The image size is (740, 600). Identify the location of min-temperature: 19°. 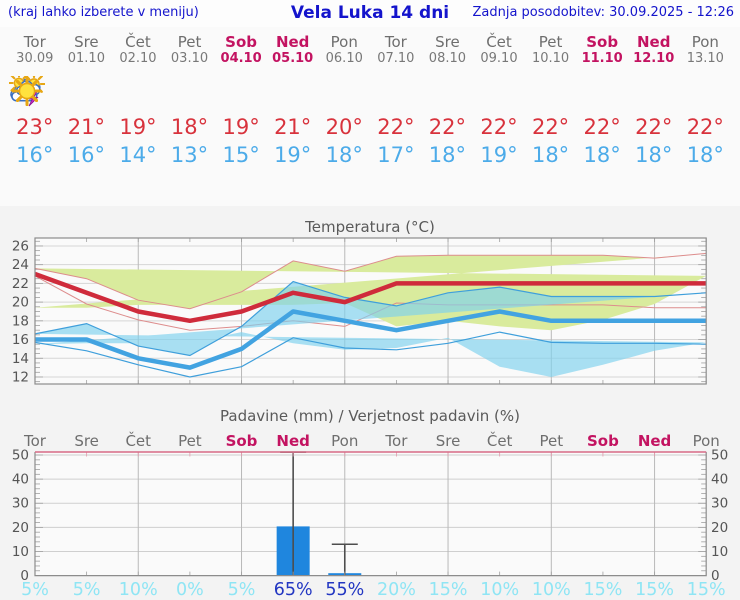
(499, 155).